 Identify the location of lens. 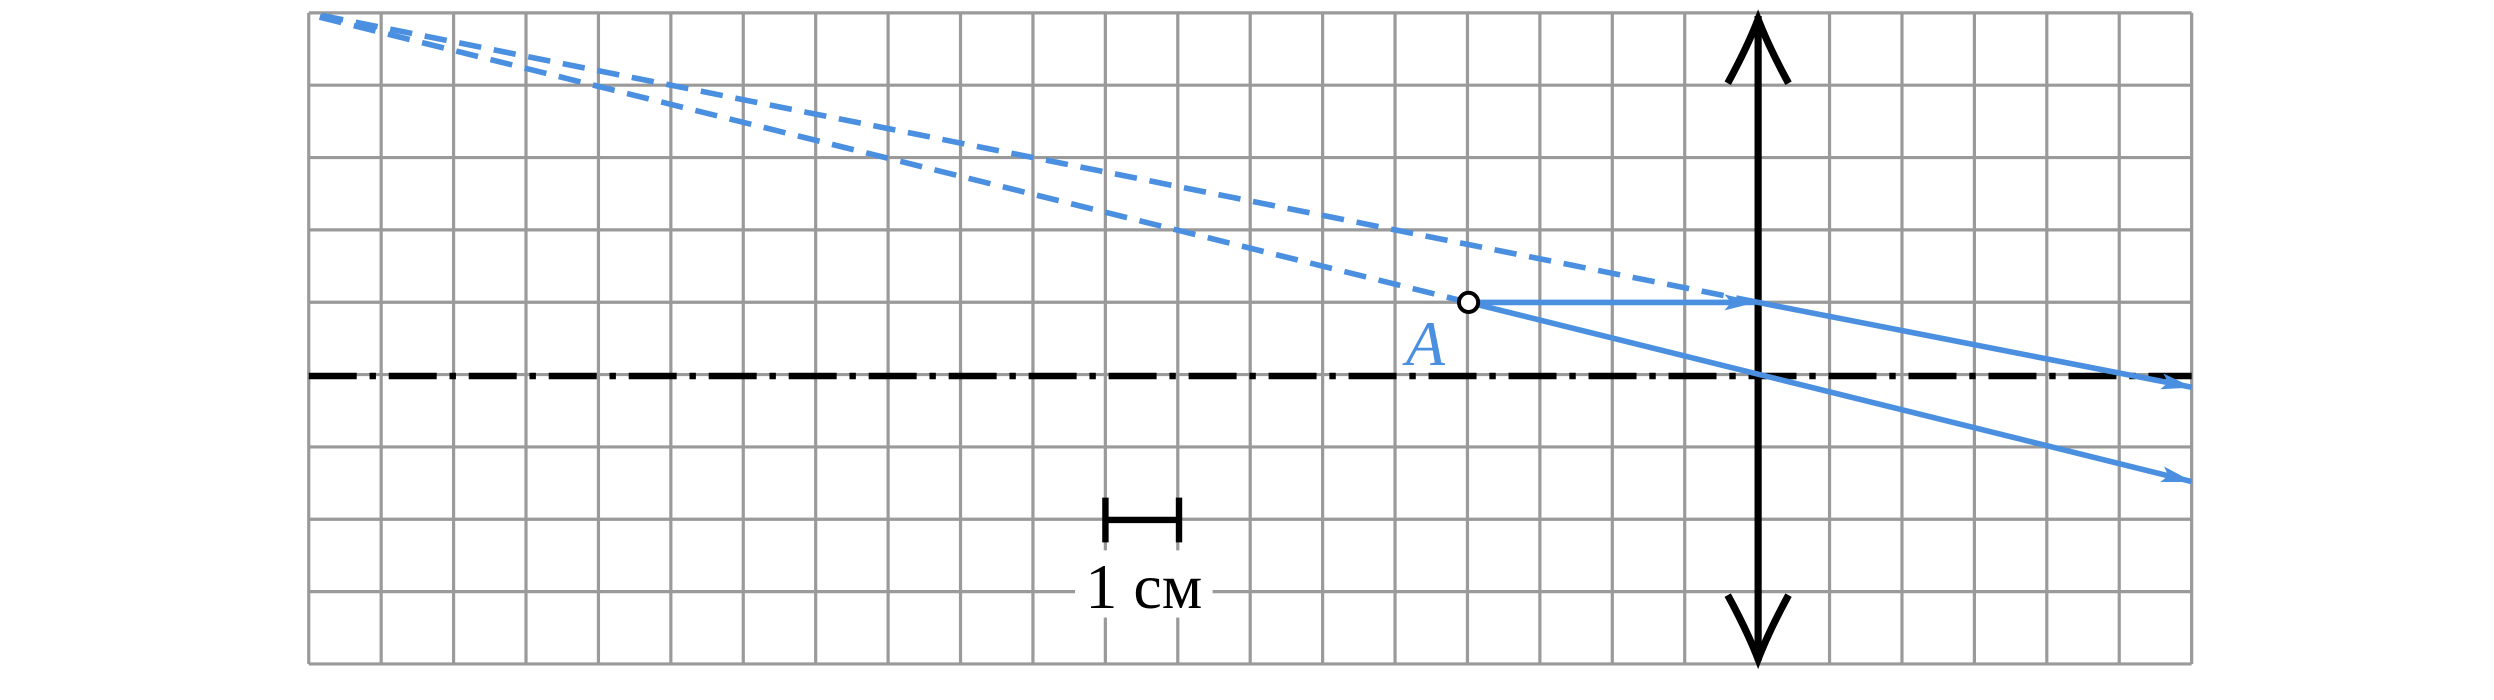
(1758, 339).